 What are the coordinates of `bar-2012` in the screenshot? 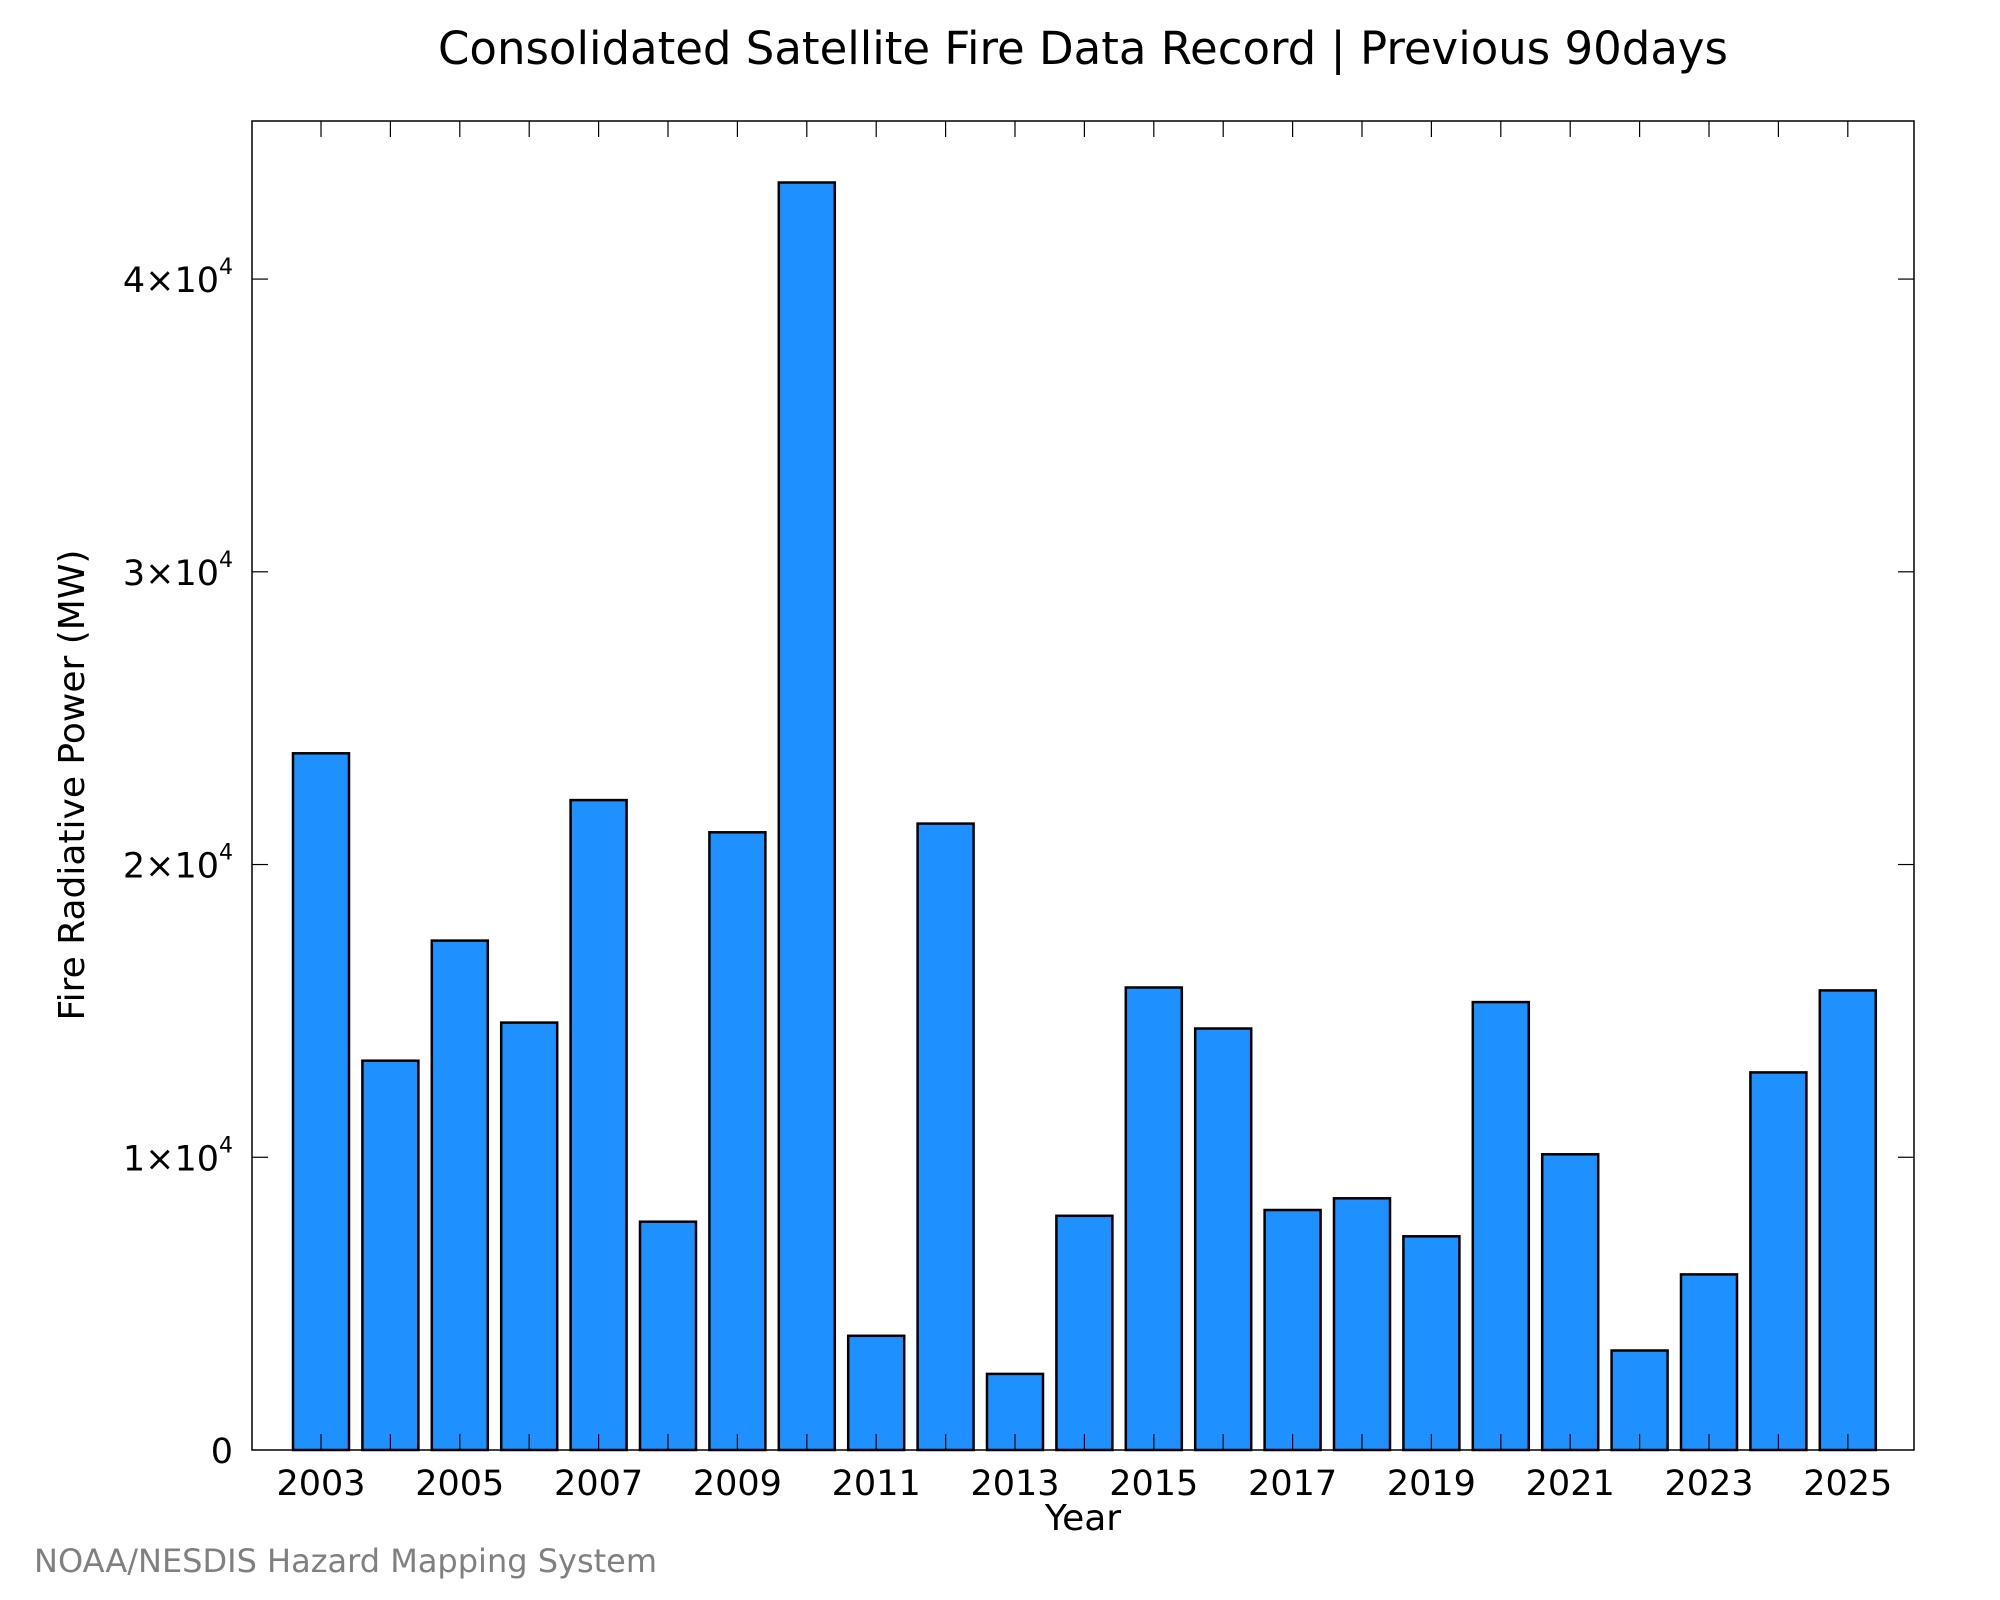 It's located at (945, 1137).